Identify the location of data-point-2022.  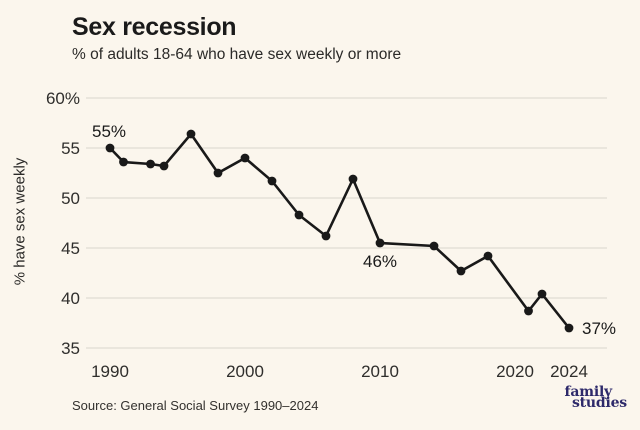
(542, 294).